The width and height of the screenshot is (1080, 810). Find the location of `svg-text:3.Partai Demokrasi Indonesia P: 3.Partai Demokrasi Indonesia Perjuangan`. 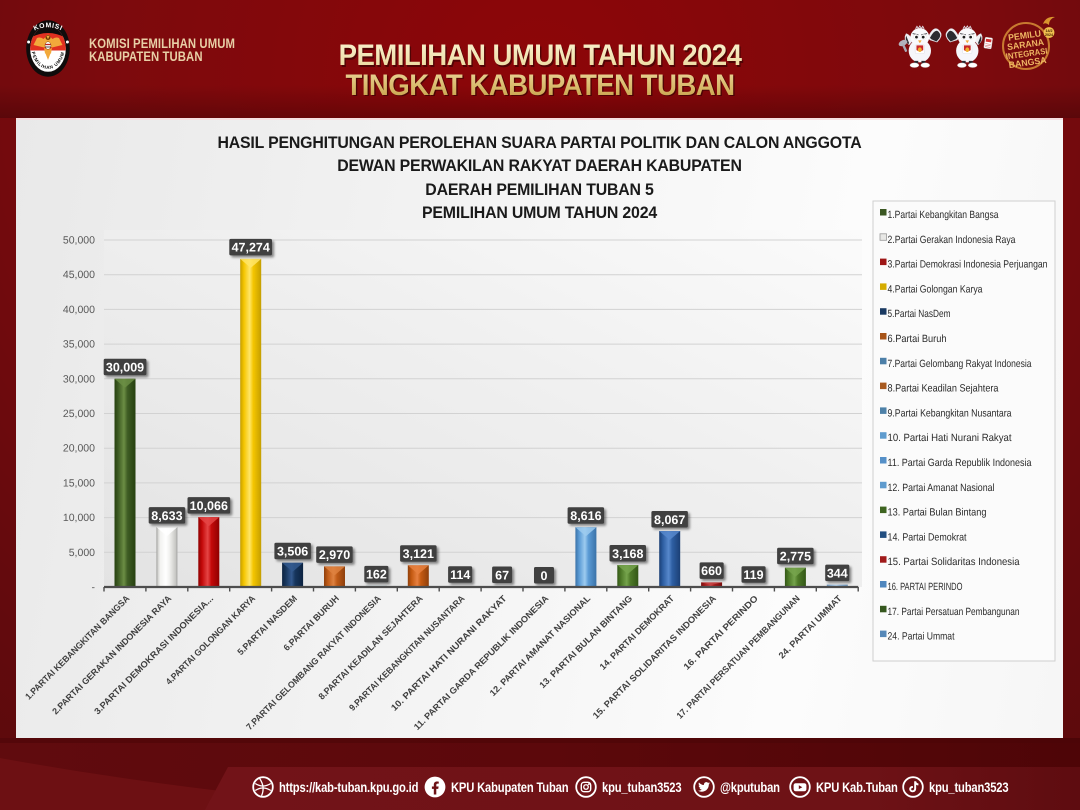

svg-text:3.Partai Demokrasi Indonesia P: 3.Partai Demokrasi Indonesia Perjuangan is located at coordinates (968, 265).